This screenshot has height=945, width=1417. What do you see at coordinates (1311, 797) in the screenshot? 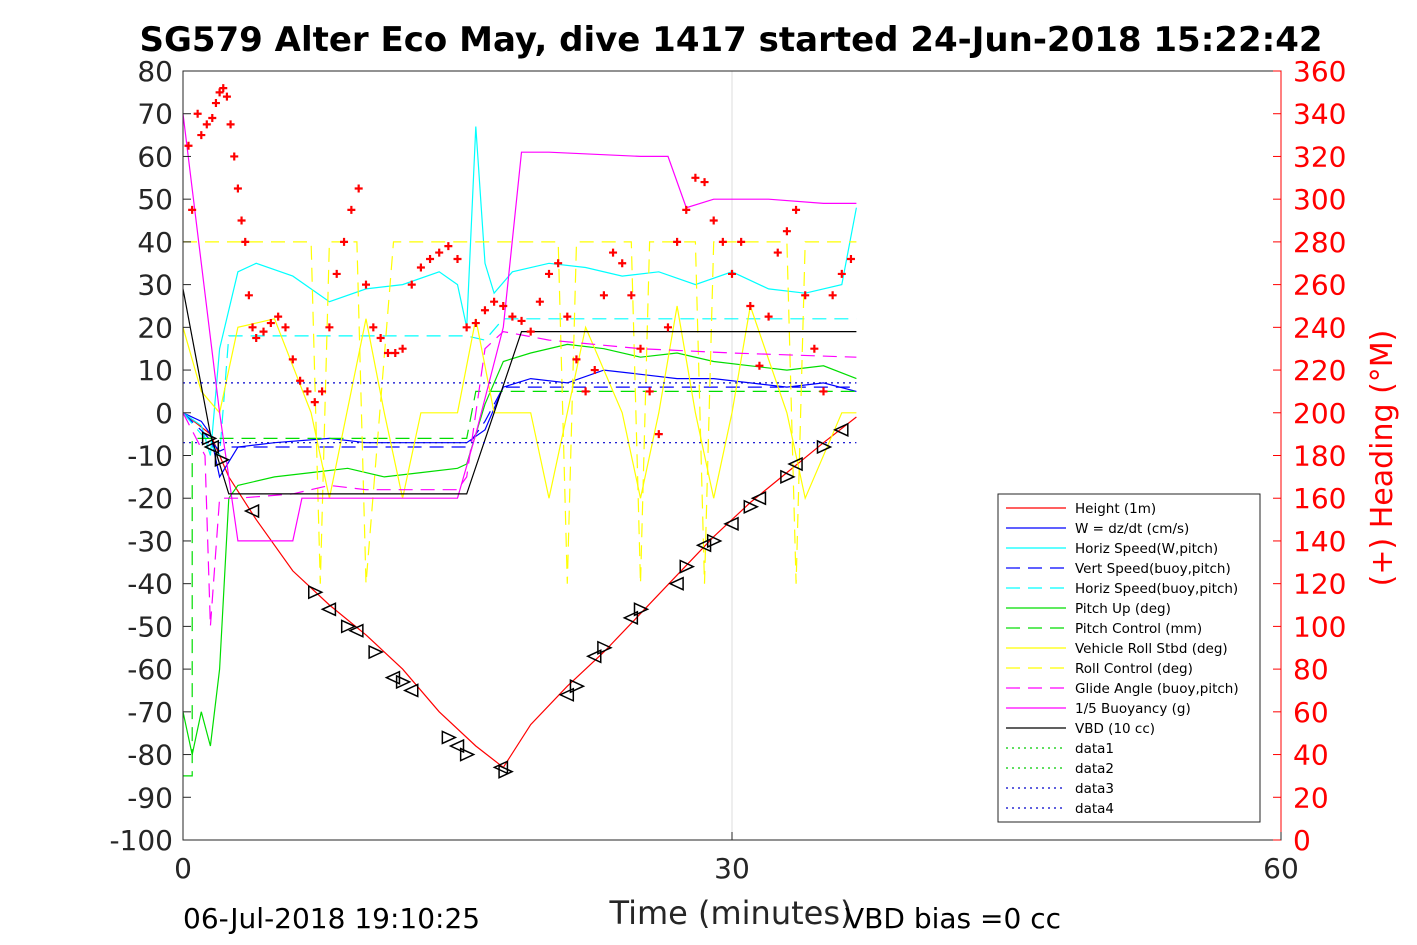
I see `y2-tick-label-17: 20` at bounding box center [1311, 797].